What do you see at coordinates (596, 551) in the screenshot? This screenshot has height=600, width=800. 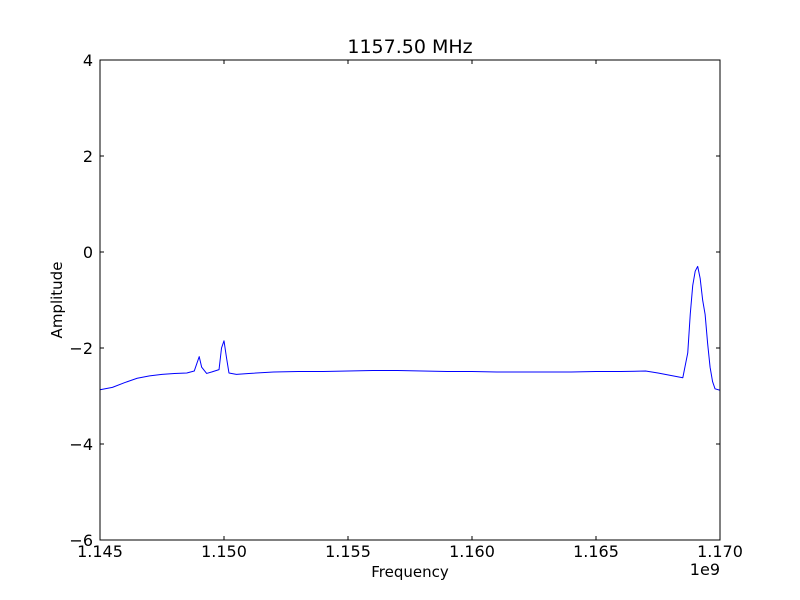 I see `x-tick-label: 1.165` at bounding box center [596, 551].